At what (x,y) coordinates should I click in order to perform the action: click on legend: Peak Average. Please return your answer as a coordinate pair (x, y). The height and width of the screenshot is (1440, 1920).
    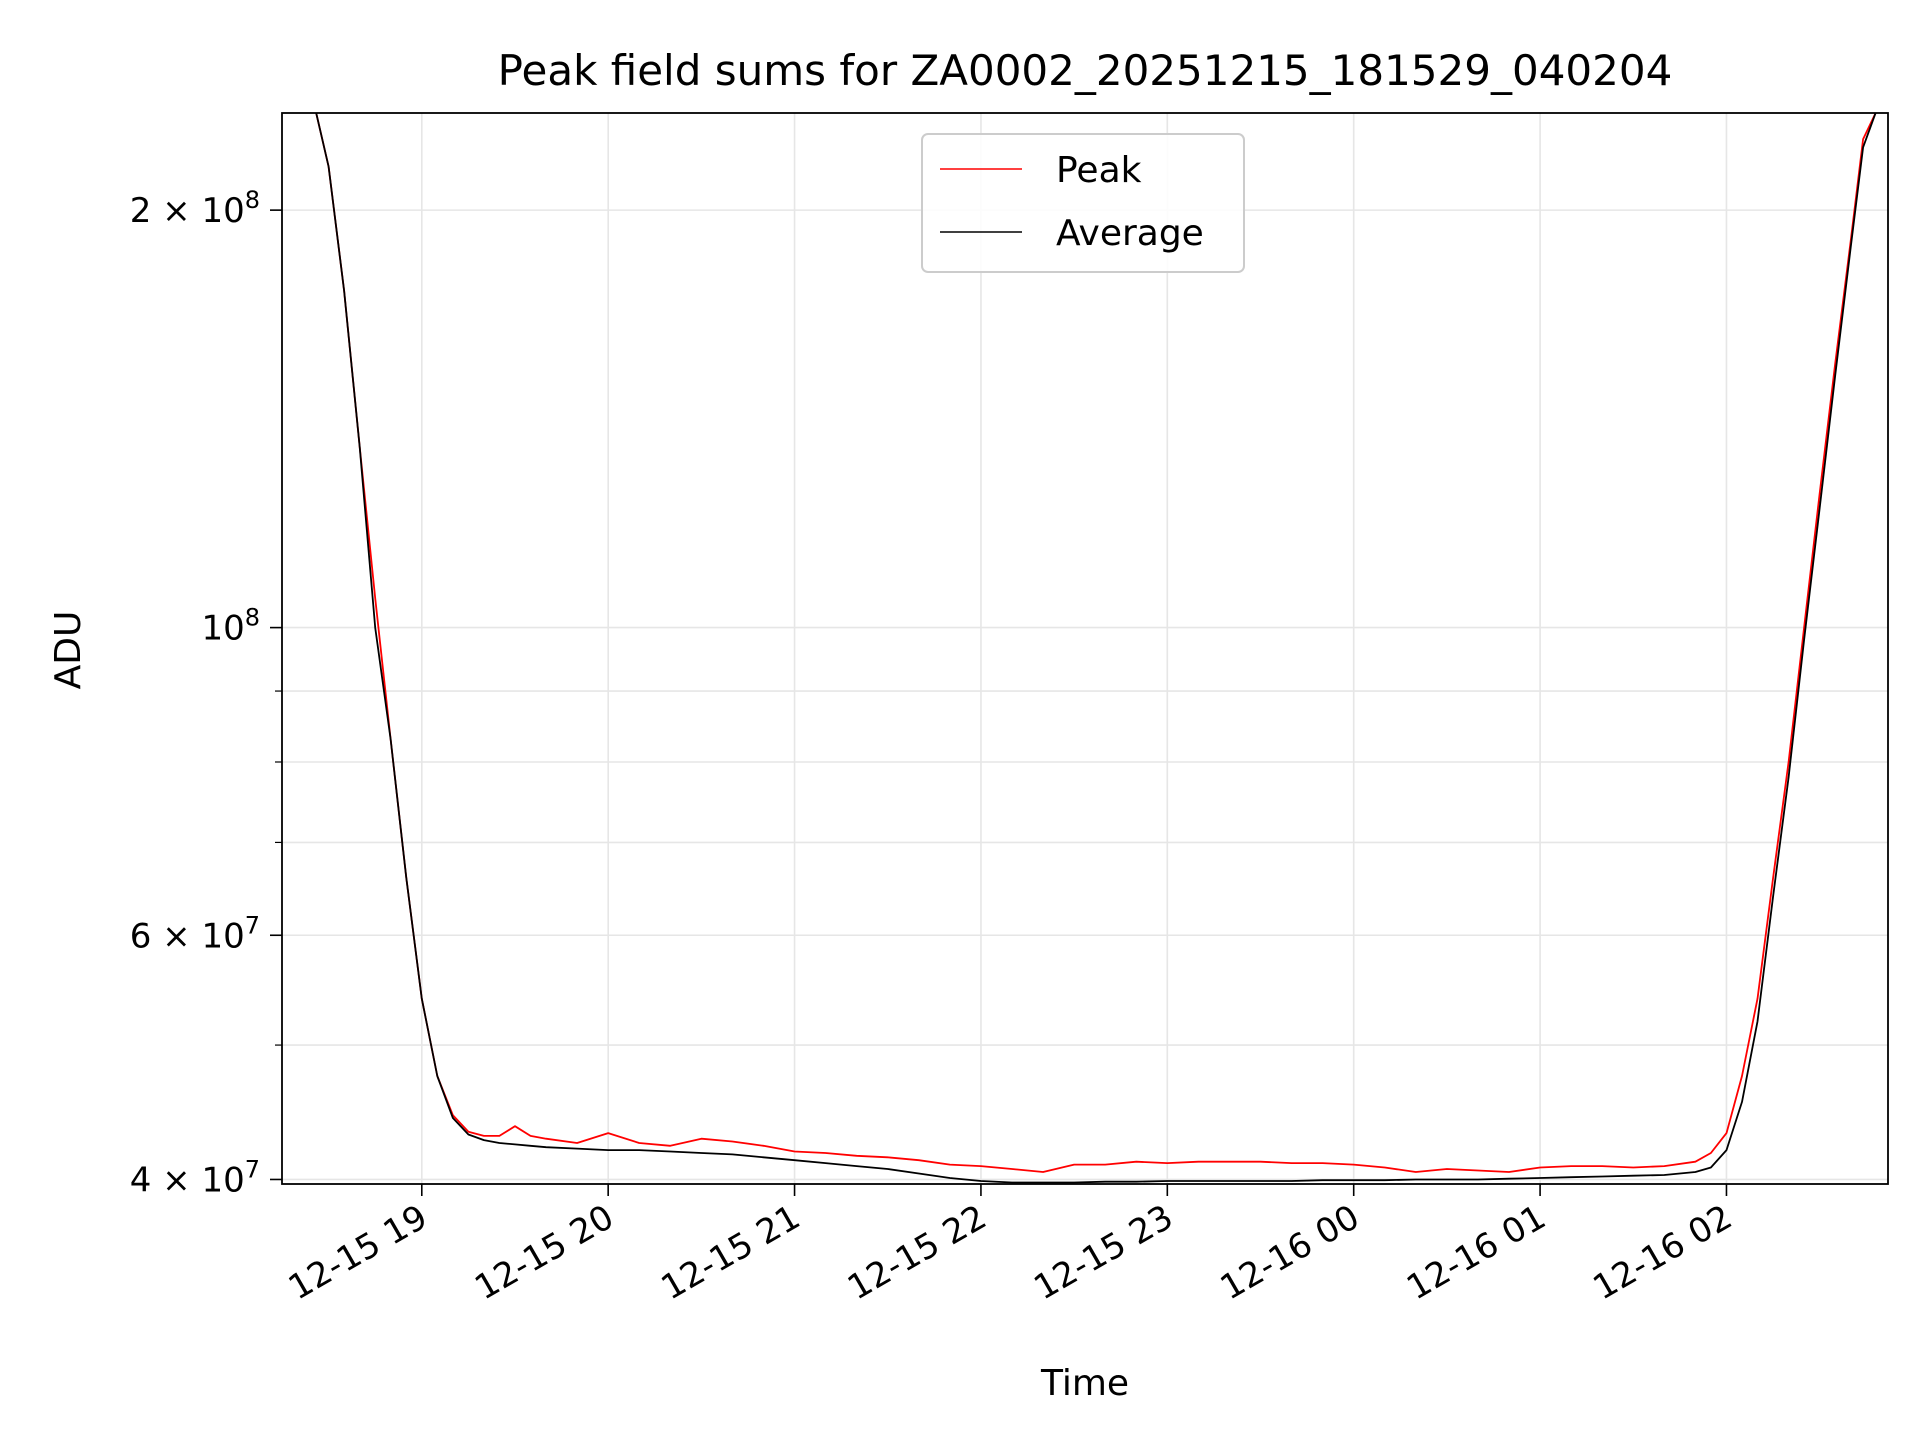
    Looking at the image, I should click on (1083, 203).